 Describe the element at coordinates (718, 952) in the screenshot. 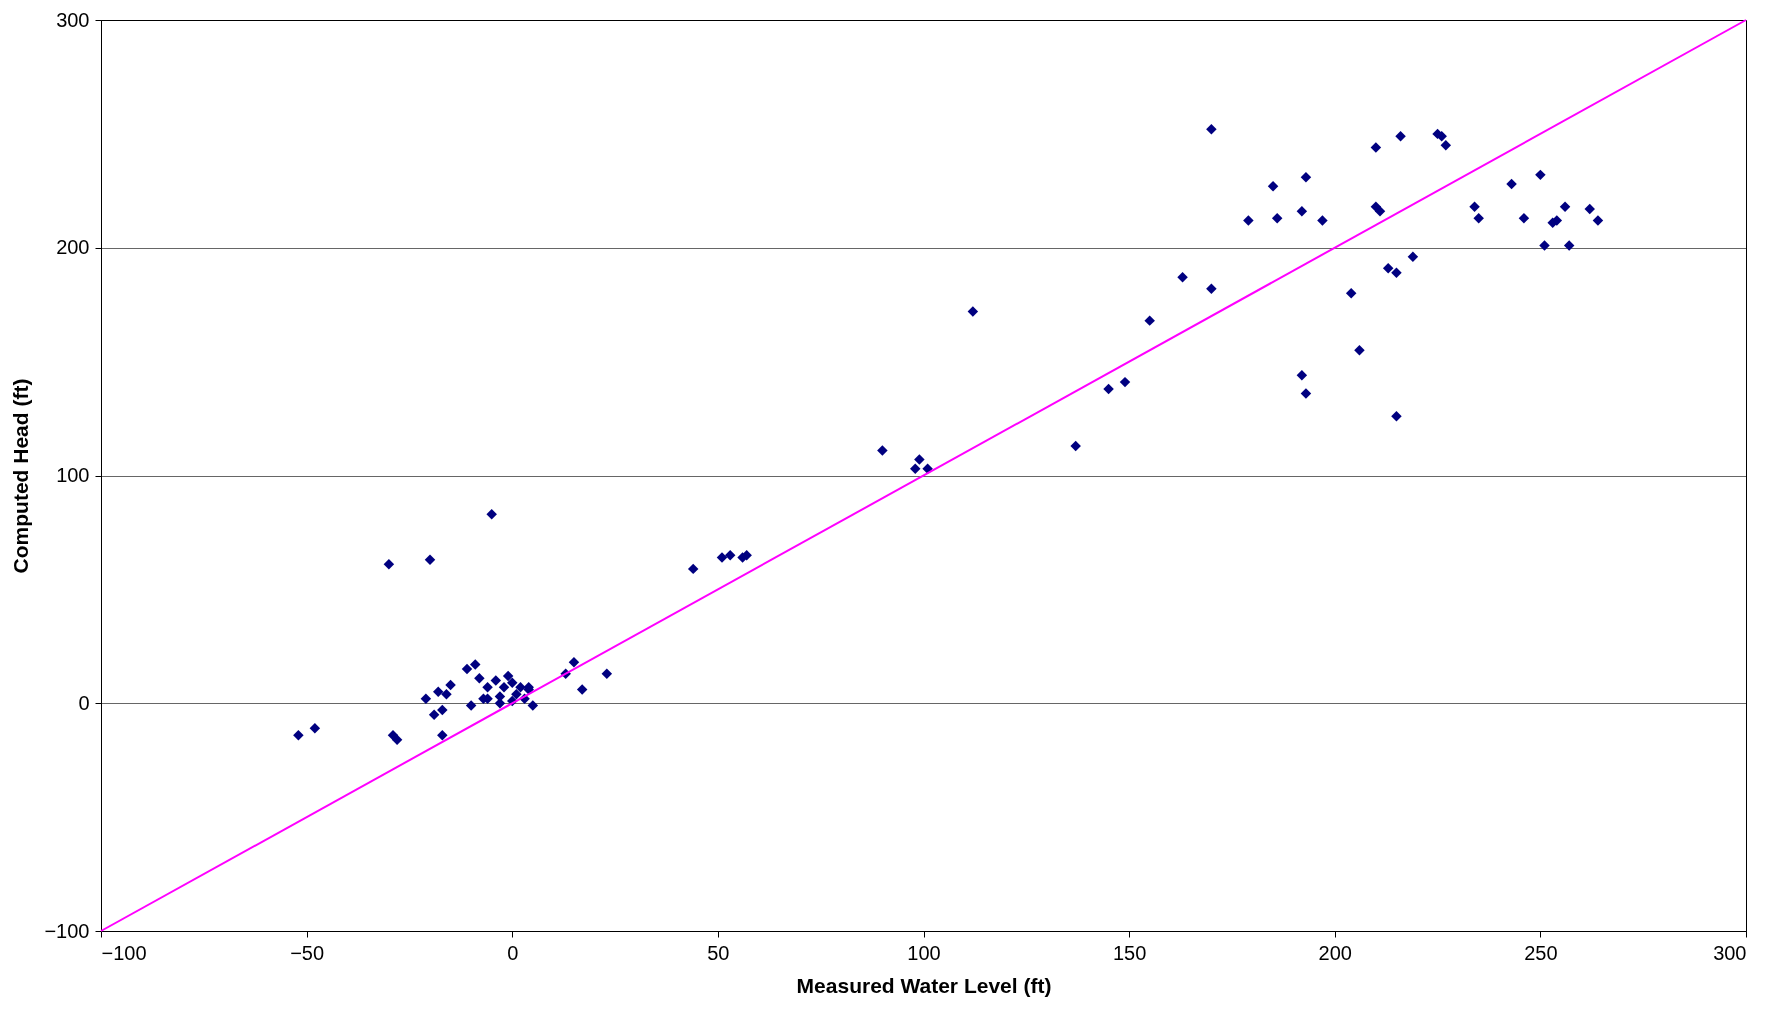

I see `x-tick-label: 50` at that location.